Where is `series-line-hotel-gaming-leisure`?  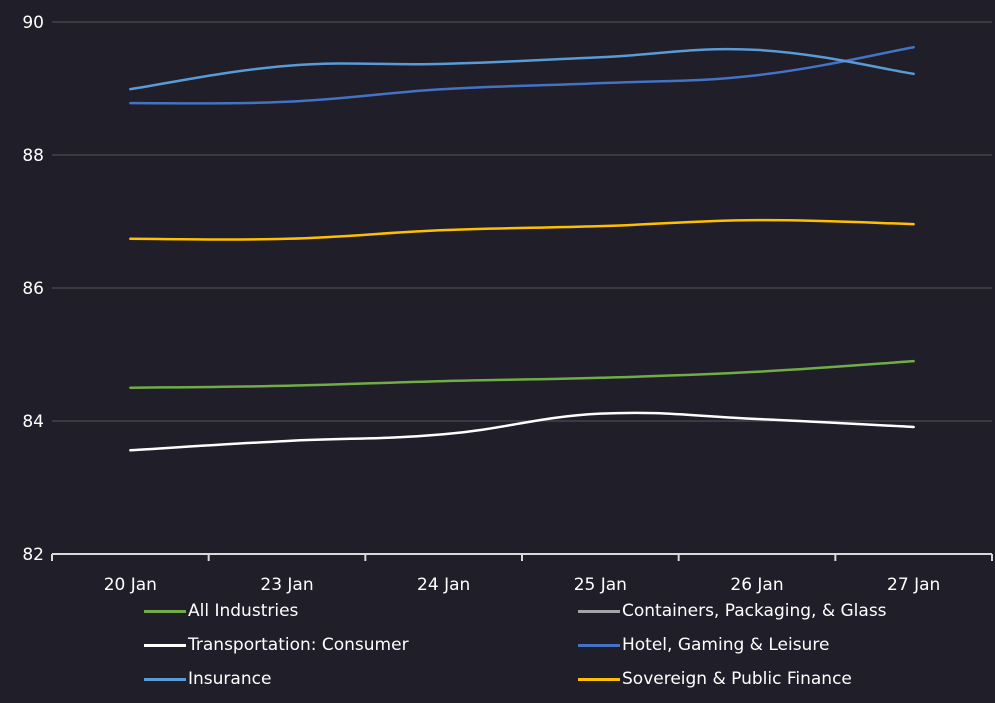 series-line-hotel-gaming-leisure is located at coordinates (522, 75).